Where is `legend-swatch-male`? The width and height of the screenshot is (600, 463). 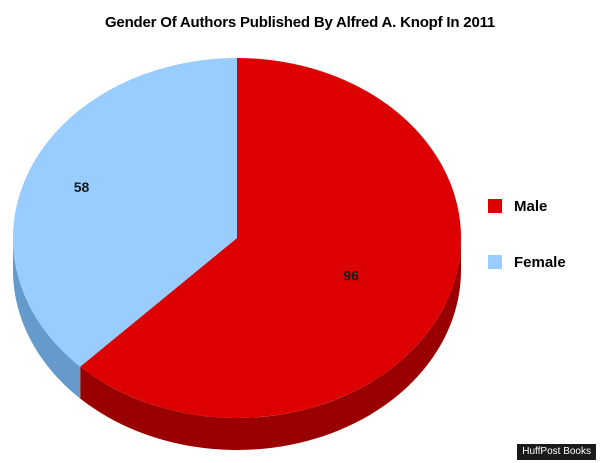
legend-swatch-male is located at coordinates (495, 206).